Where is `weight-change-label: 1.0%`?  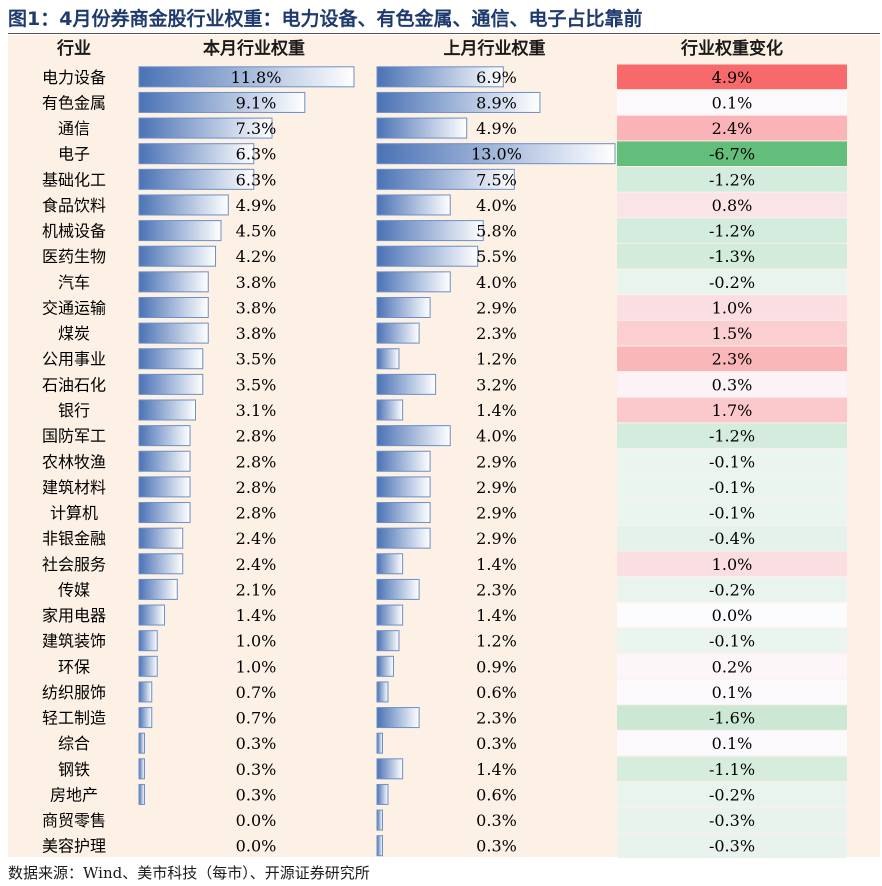 weight-change-label: 1.0% is located at coordinates (732, 307).